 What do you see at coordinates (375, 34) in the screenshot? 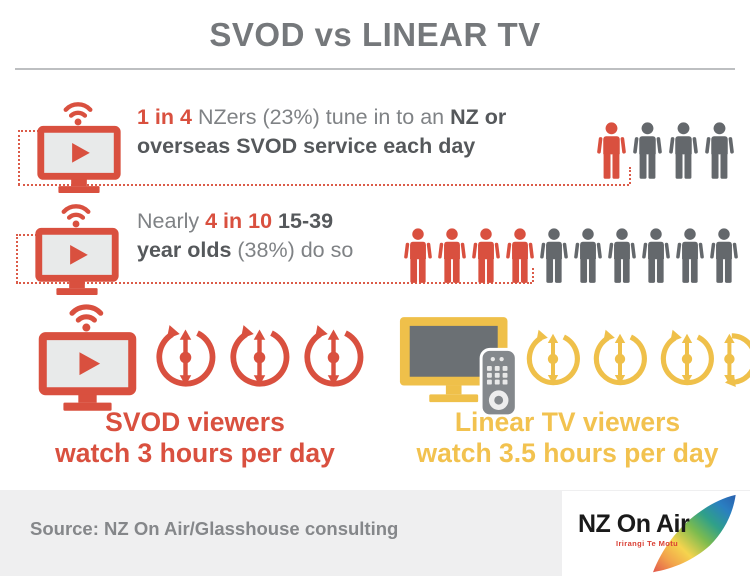
I see `page-title: SVOD vs LINEAR TV` at bounding box center [375, 34].